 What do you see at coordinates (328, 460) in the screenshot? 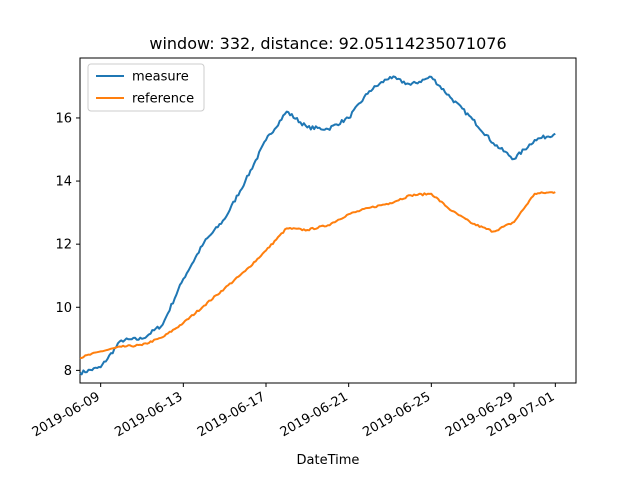
I see `x-axis-label: DateTime` at bounding box center [328, 460].